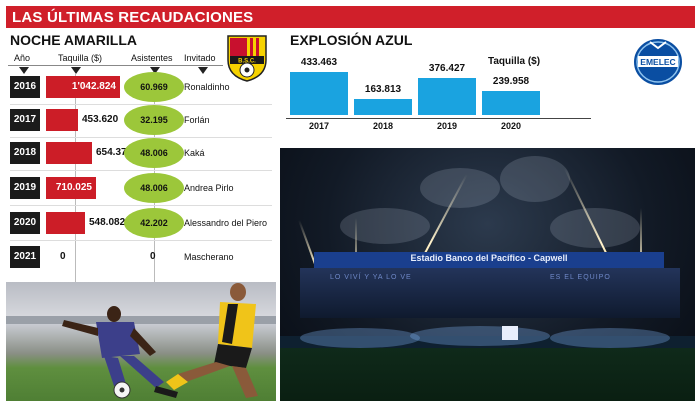 This screenshot has width=700, height=407. Describe the element at coordinates (154, 153) in the screenshot. I see `attendance-bubble-2018: 48.006` at that location.